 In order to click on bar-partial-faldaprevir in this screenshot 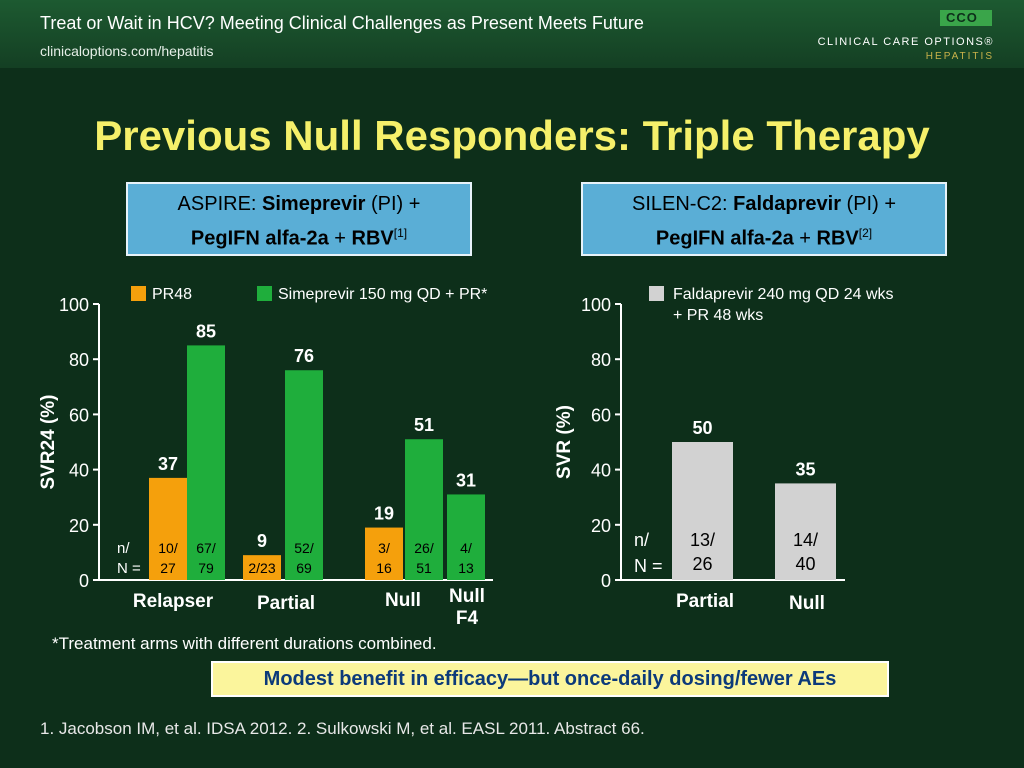, I will do `click(702, 511)`.